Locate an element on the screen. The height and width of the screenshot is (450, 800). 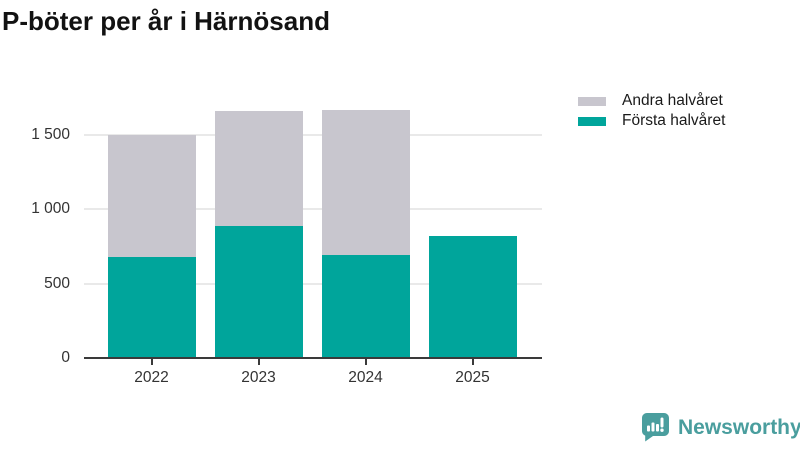
x-axis-tick-label: 2025 is located at coordinates (472, 377).